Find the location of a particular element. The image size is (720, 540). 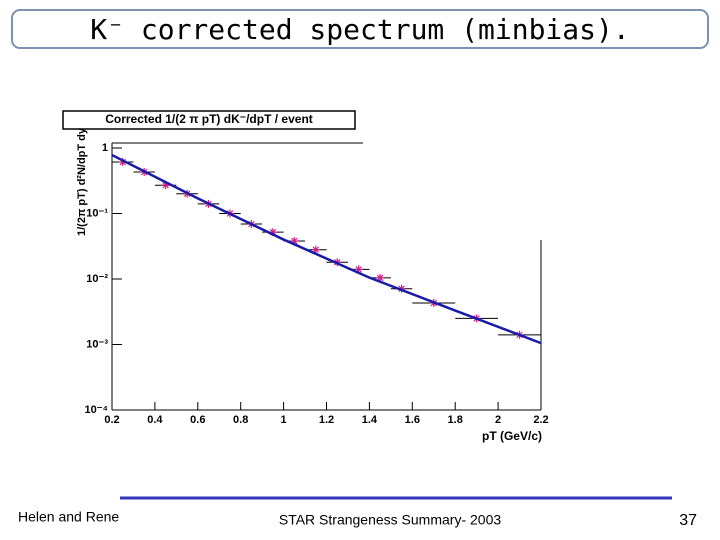

chart-title: Corrected 1/(2 π pT) dK⁻/dpT / event is located at coordinates (209, 119).